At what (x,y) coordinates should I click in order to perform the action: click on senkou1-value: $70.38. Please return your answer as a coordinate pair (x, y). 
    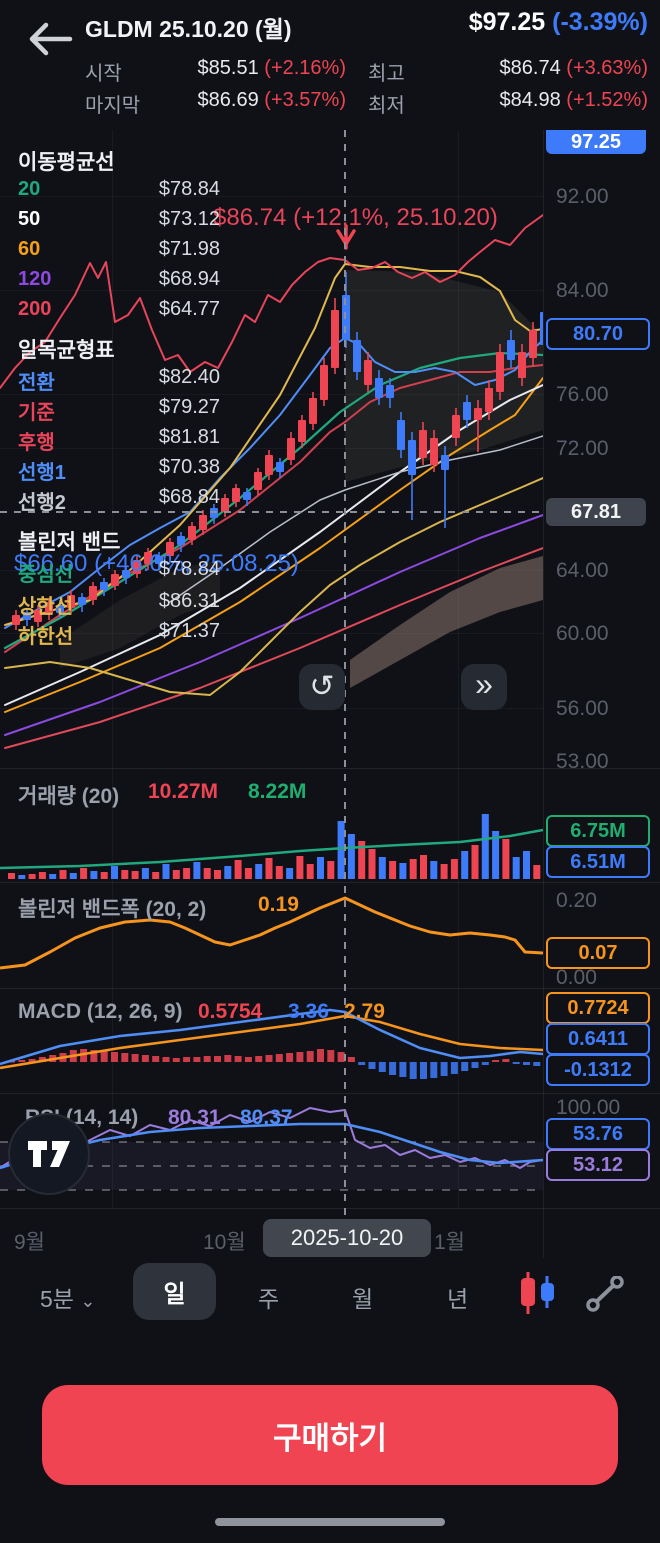
    Looking at the image, I should click on (189, 467).